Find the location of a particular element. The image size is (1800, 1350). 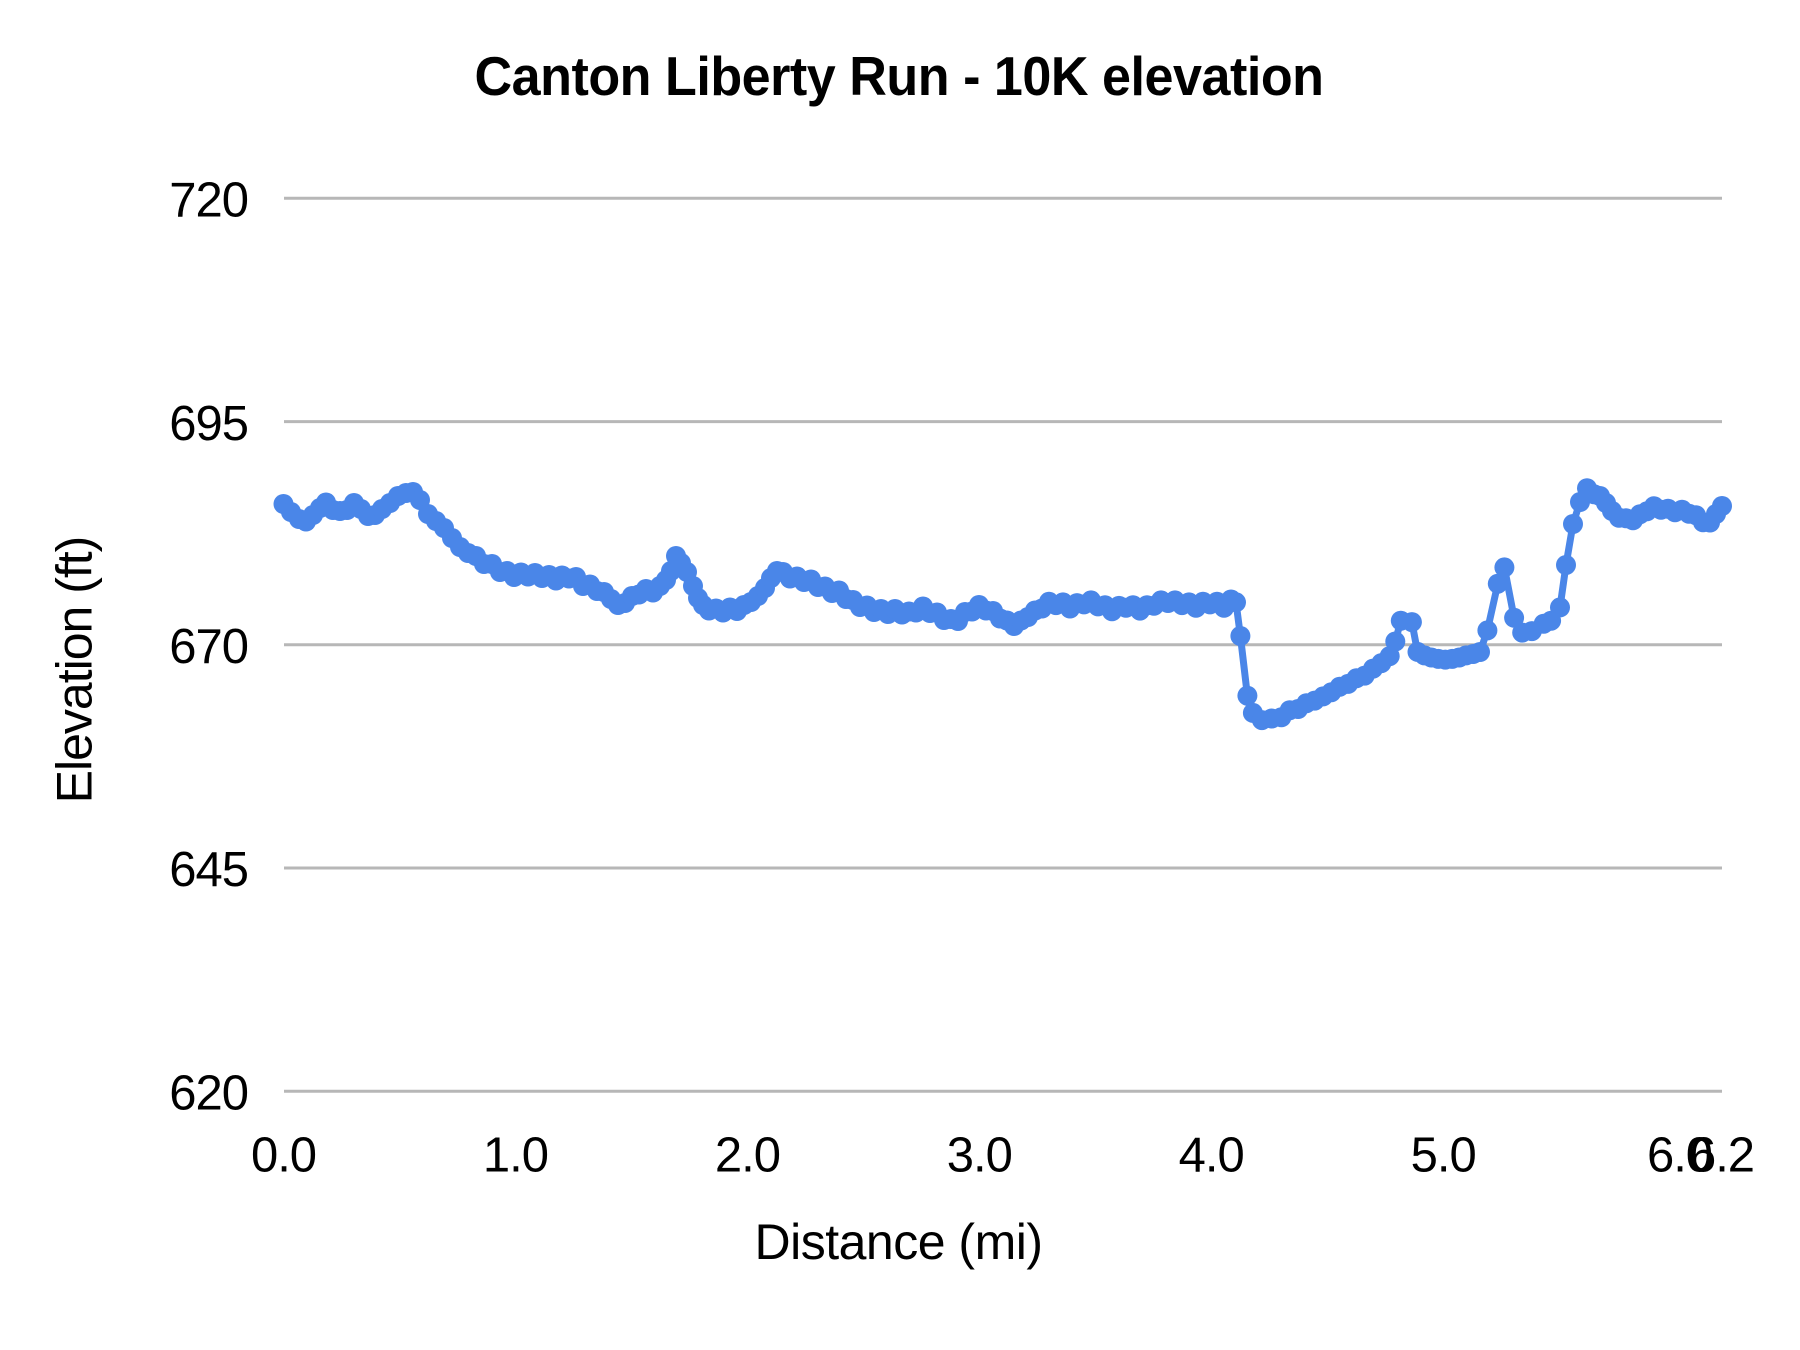

svg-text: 6.0 is located at coordinates (1679, 1156).